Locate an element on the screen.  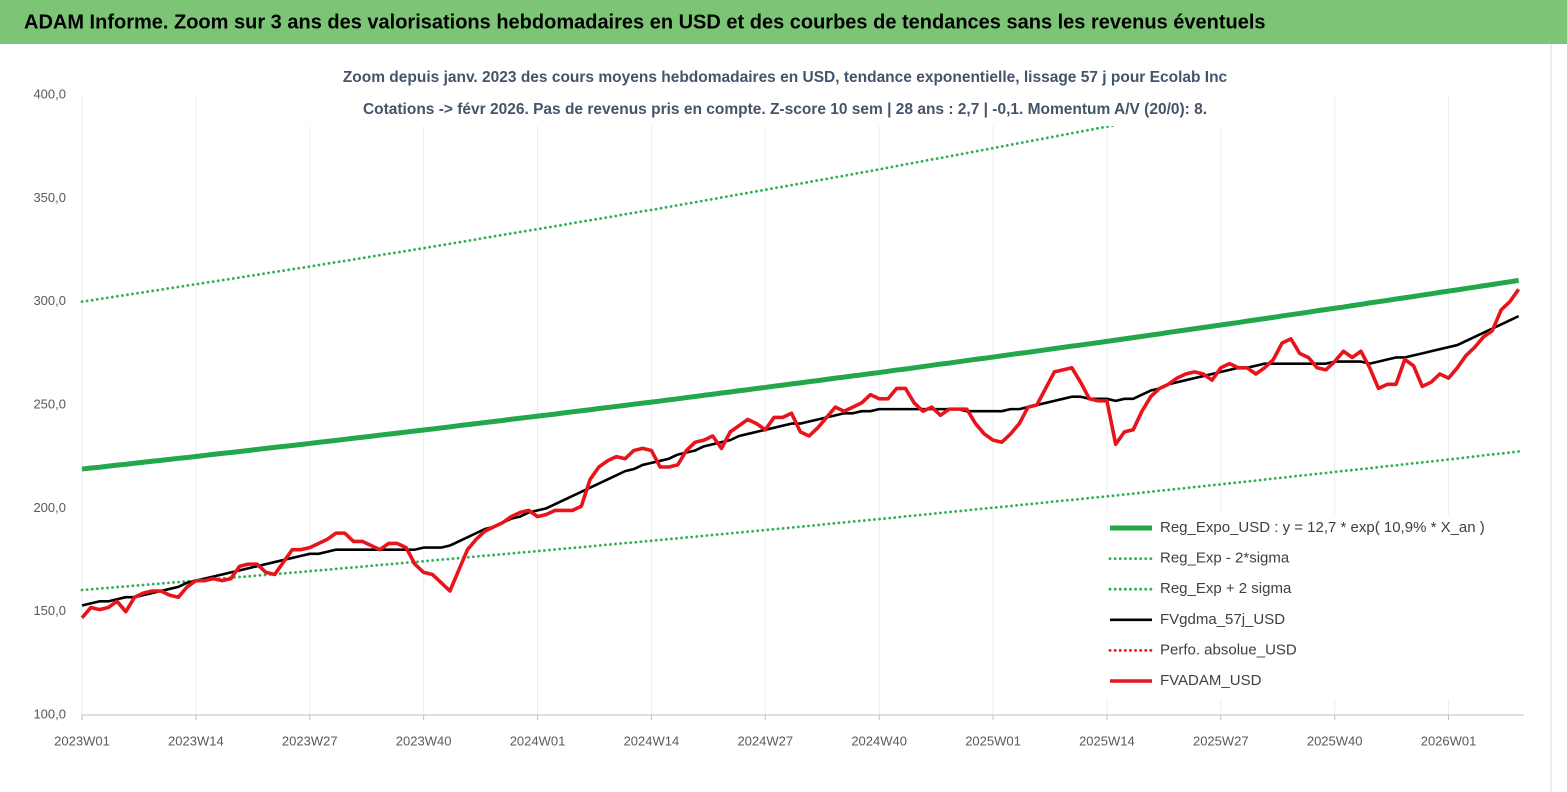
y-tick-label: 200,0 is located at coordinates (49, 507).